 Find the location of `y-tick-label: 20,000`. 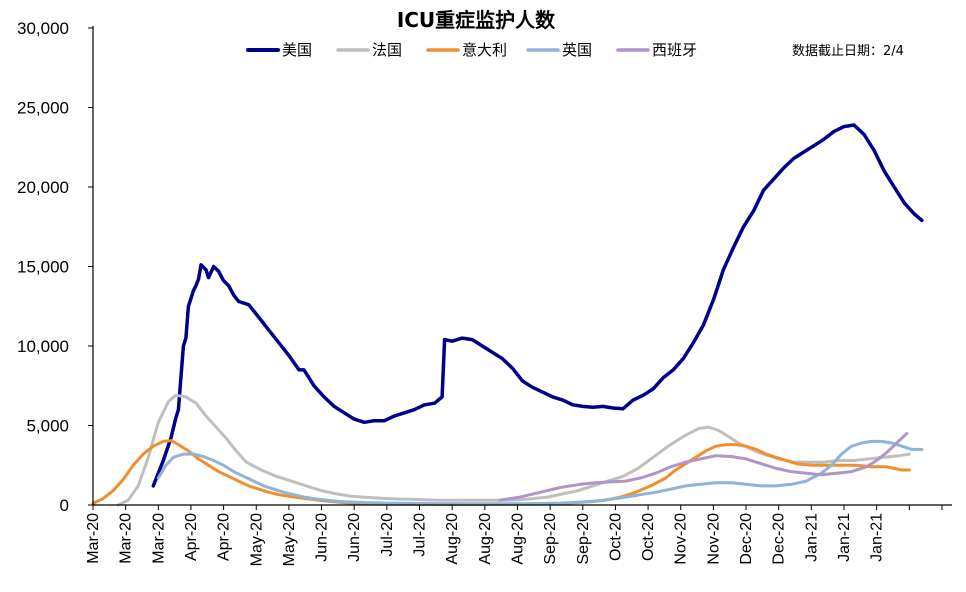

y-tick-label: 20,000 is located at coordinates (43, 187).